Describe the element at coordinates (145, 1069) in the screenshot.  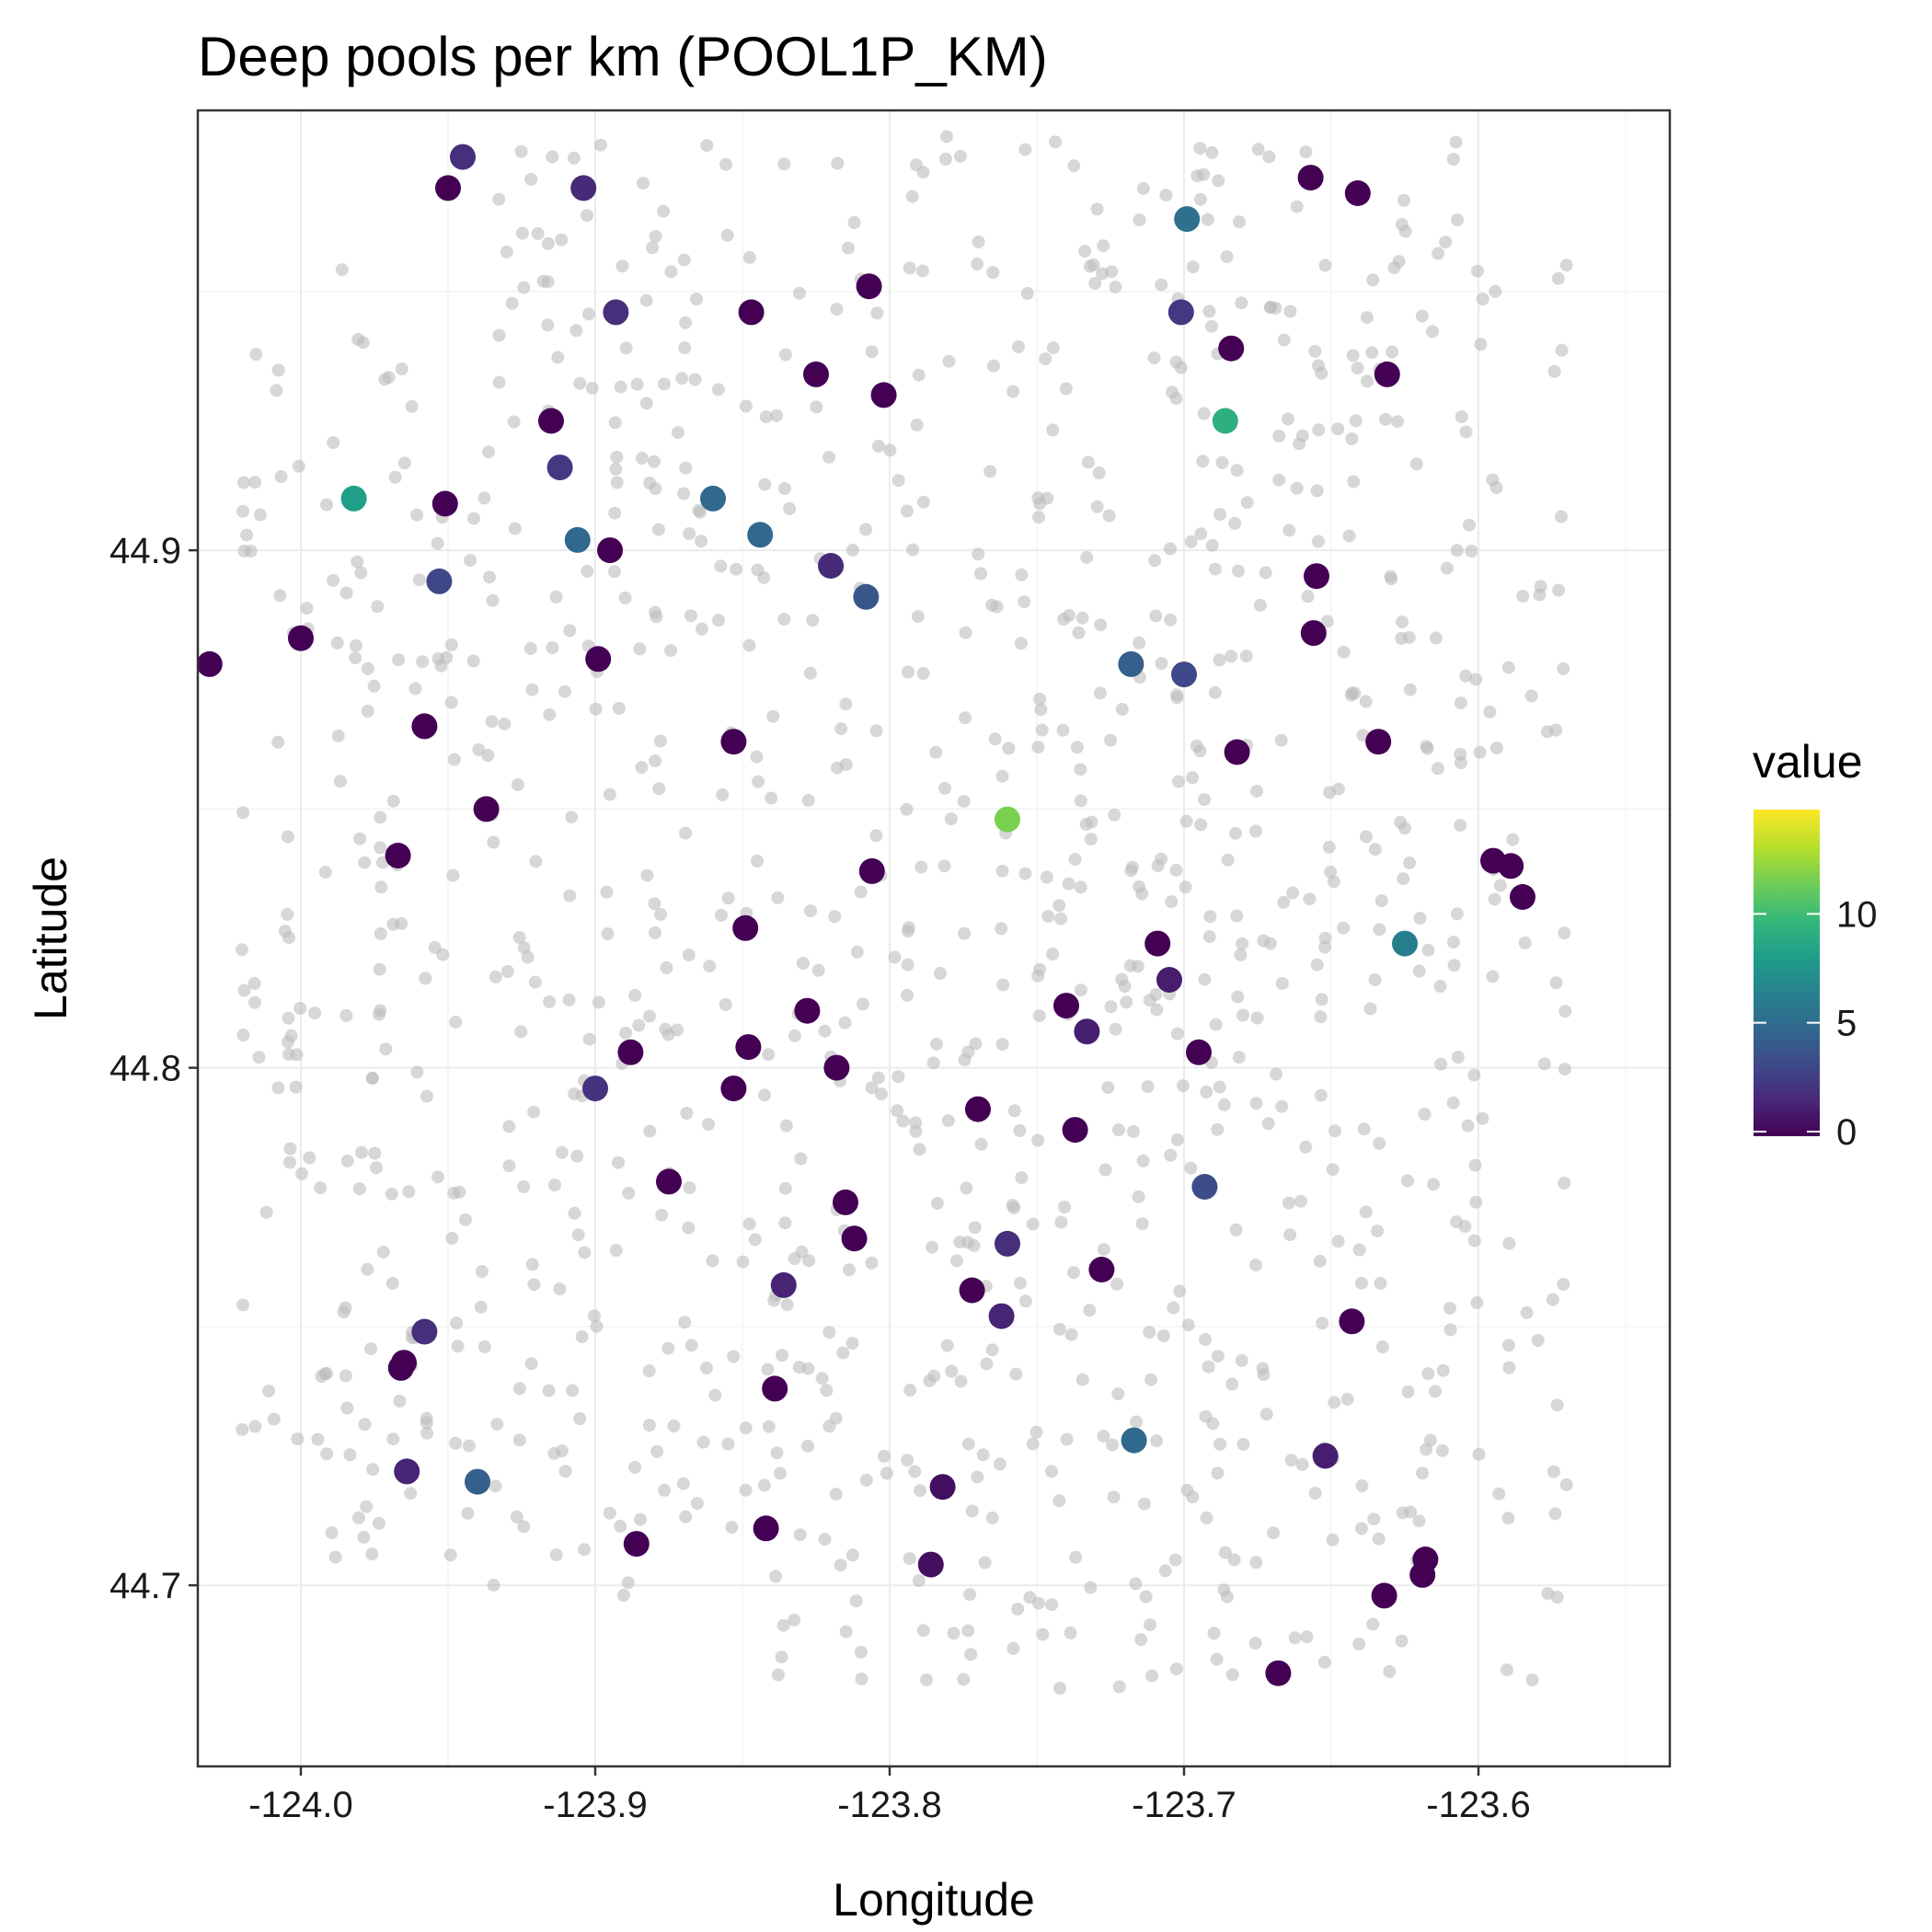
I see `y-tick-label: 44.8` at that location.